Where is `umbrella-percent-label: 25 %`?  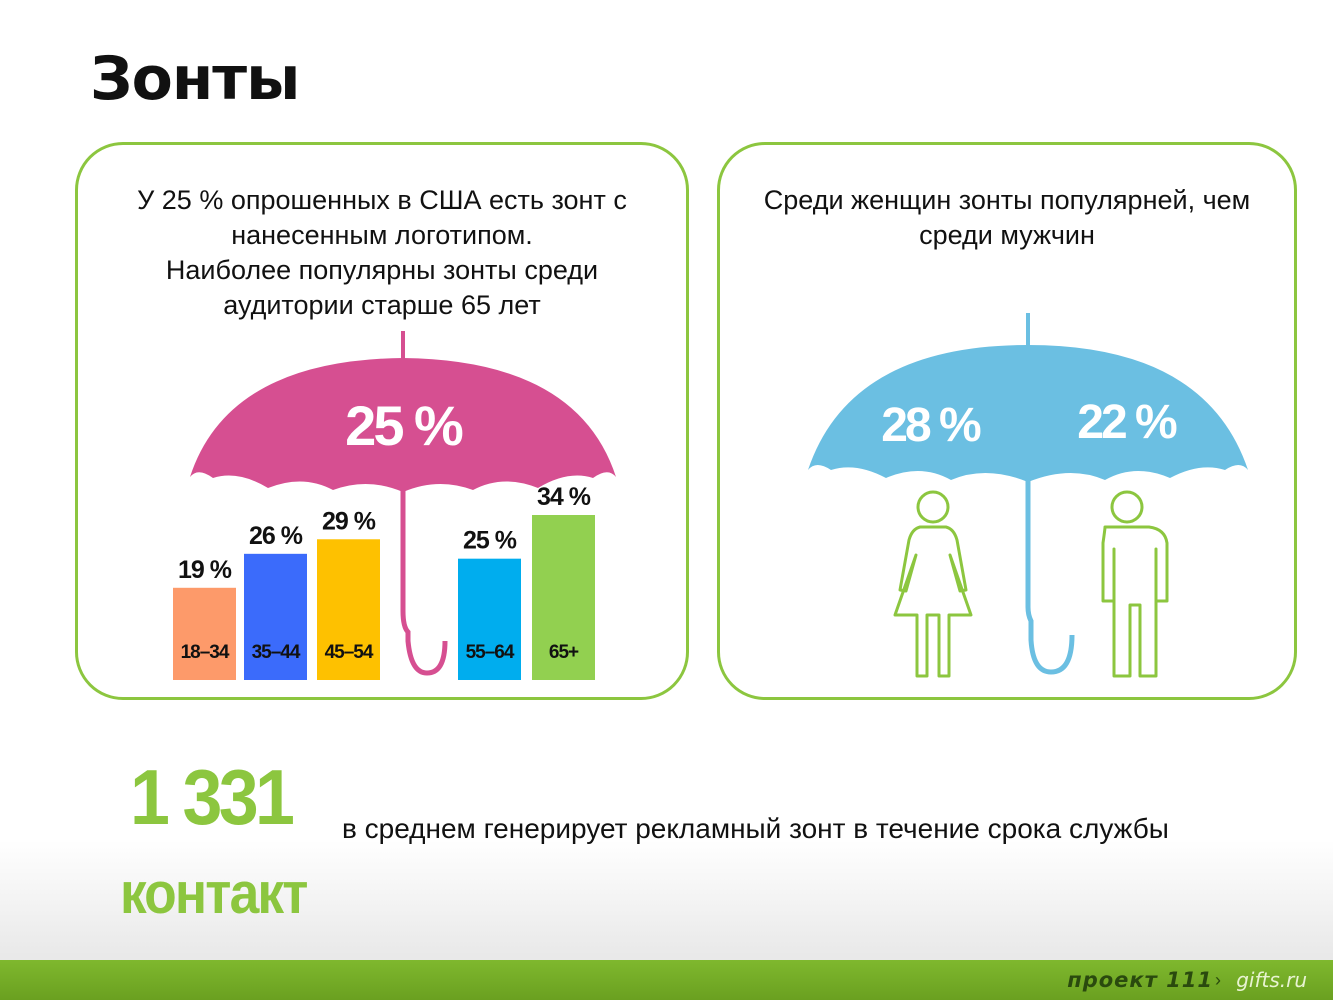
umbrella-percent-label: 25 % is located at coordinates (404, 425).